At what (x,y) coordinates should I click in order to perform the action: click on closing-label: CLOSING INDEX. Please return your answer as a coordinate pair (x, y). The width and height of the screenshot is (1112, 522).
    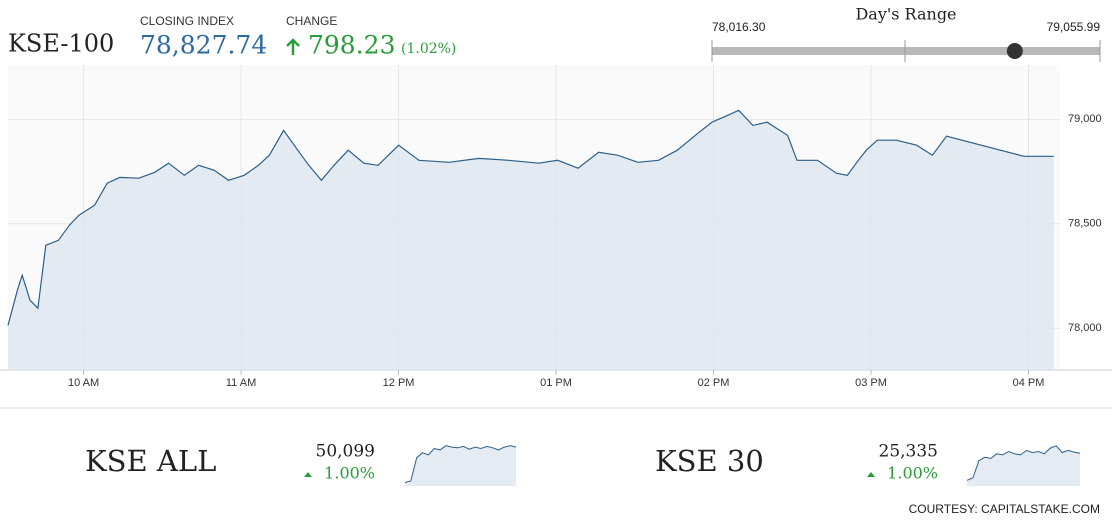
    Looking at the image, I should click on (187, 21).